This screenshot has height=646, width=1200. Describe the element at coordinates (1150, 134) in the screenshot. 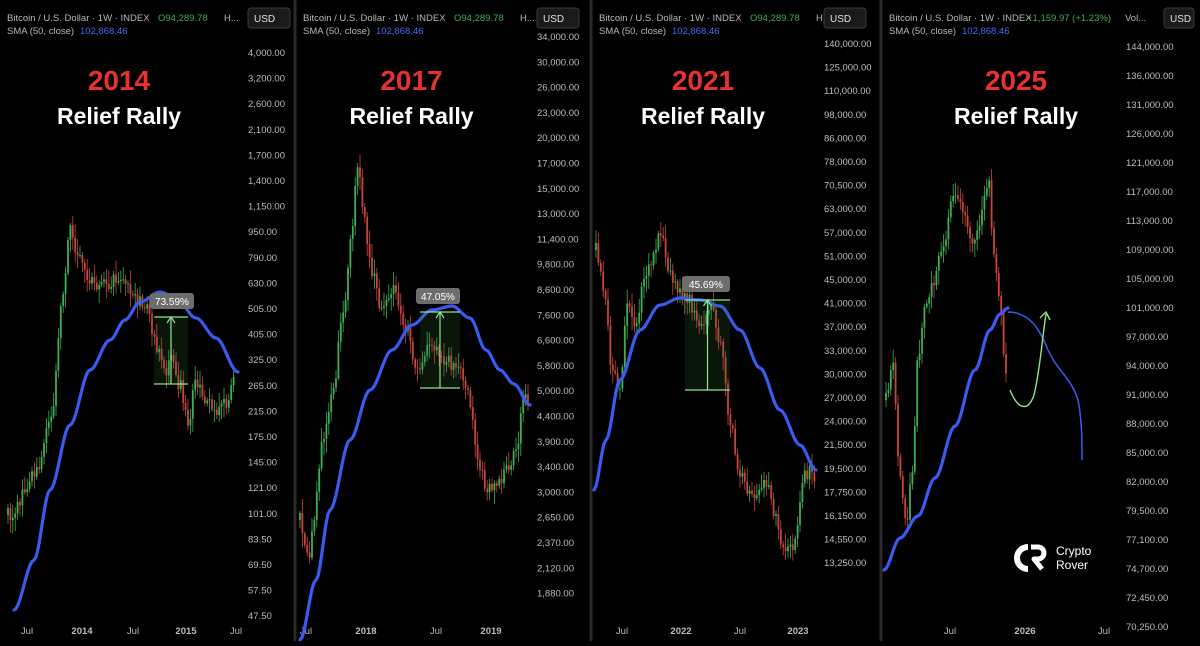

I see `y-tick-label: 126,000.00` at that location.